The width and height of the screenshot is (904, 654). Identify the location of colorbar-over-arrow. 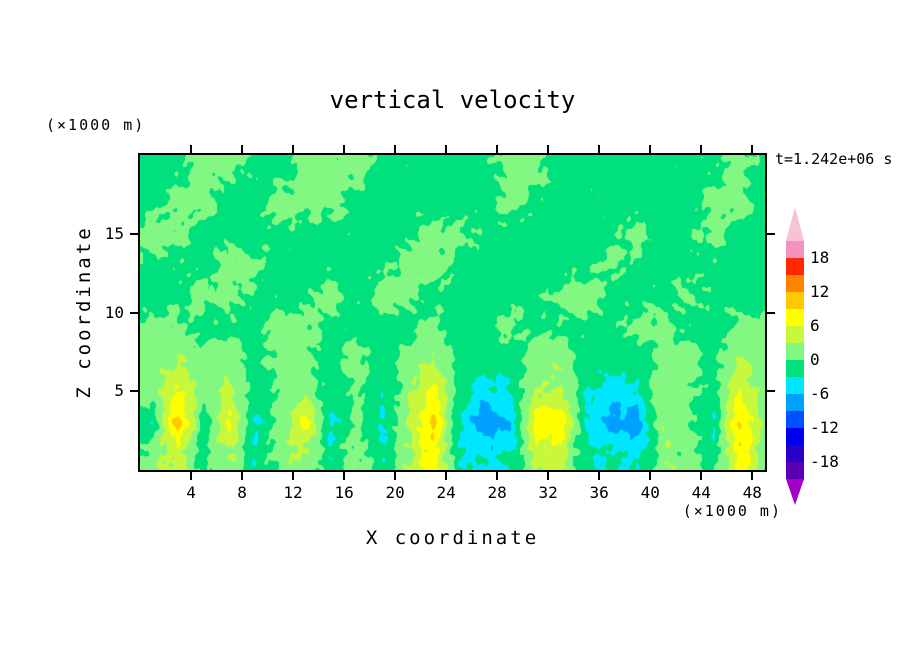
(795, 224).